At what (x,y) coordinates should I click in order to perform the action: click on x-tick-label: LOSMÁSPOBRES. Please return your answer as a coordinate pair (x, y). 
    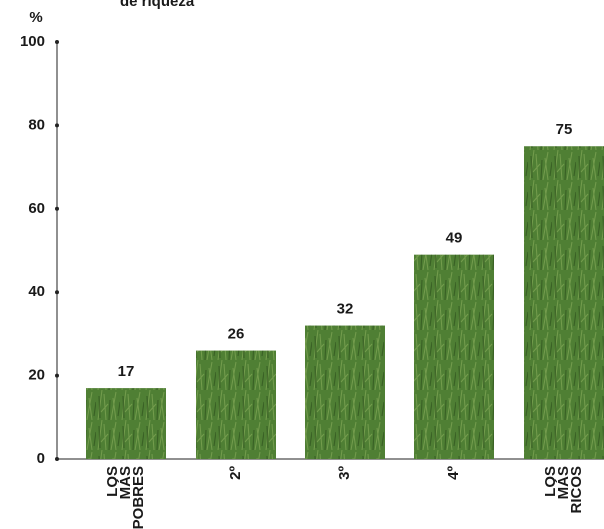
    Looking at the image, I should click on (125, 497).